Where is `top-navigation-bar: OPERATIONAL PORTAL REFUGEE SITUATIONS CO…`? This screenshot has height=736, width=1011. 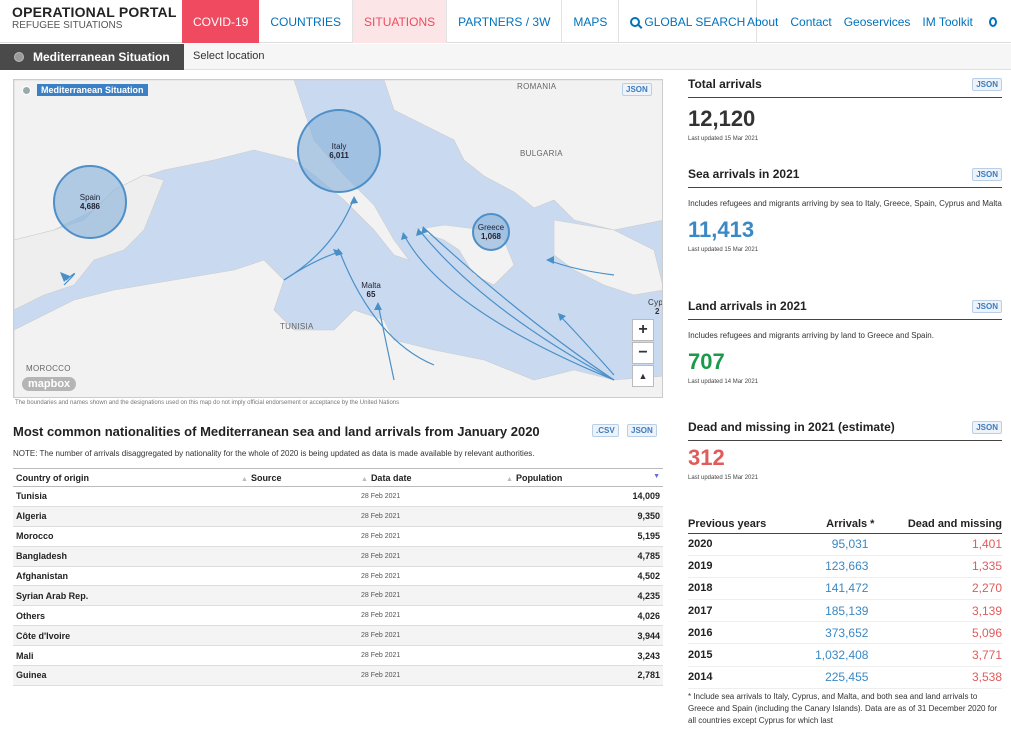
top-navigation-bar: OPERATIONAL PORTAL REFUGEE SITUATIONS CO… is located at coordinates (505, 21).